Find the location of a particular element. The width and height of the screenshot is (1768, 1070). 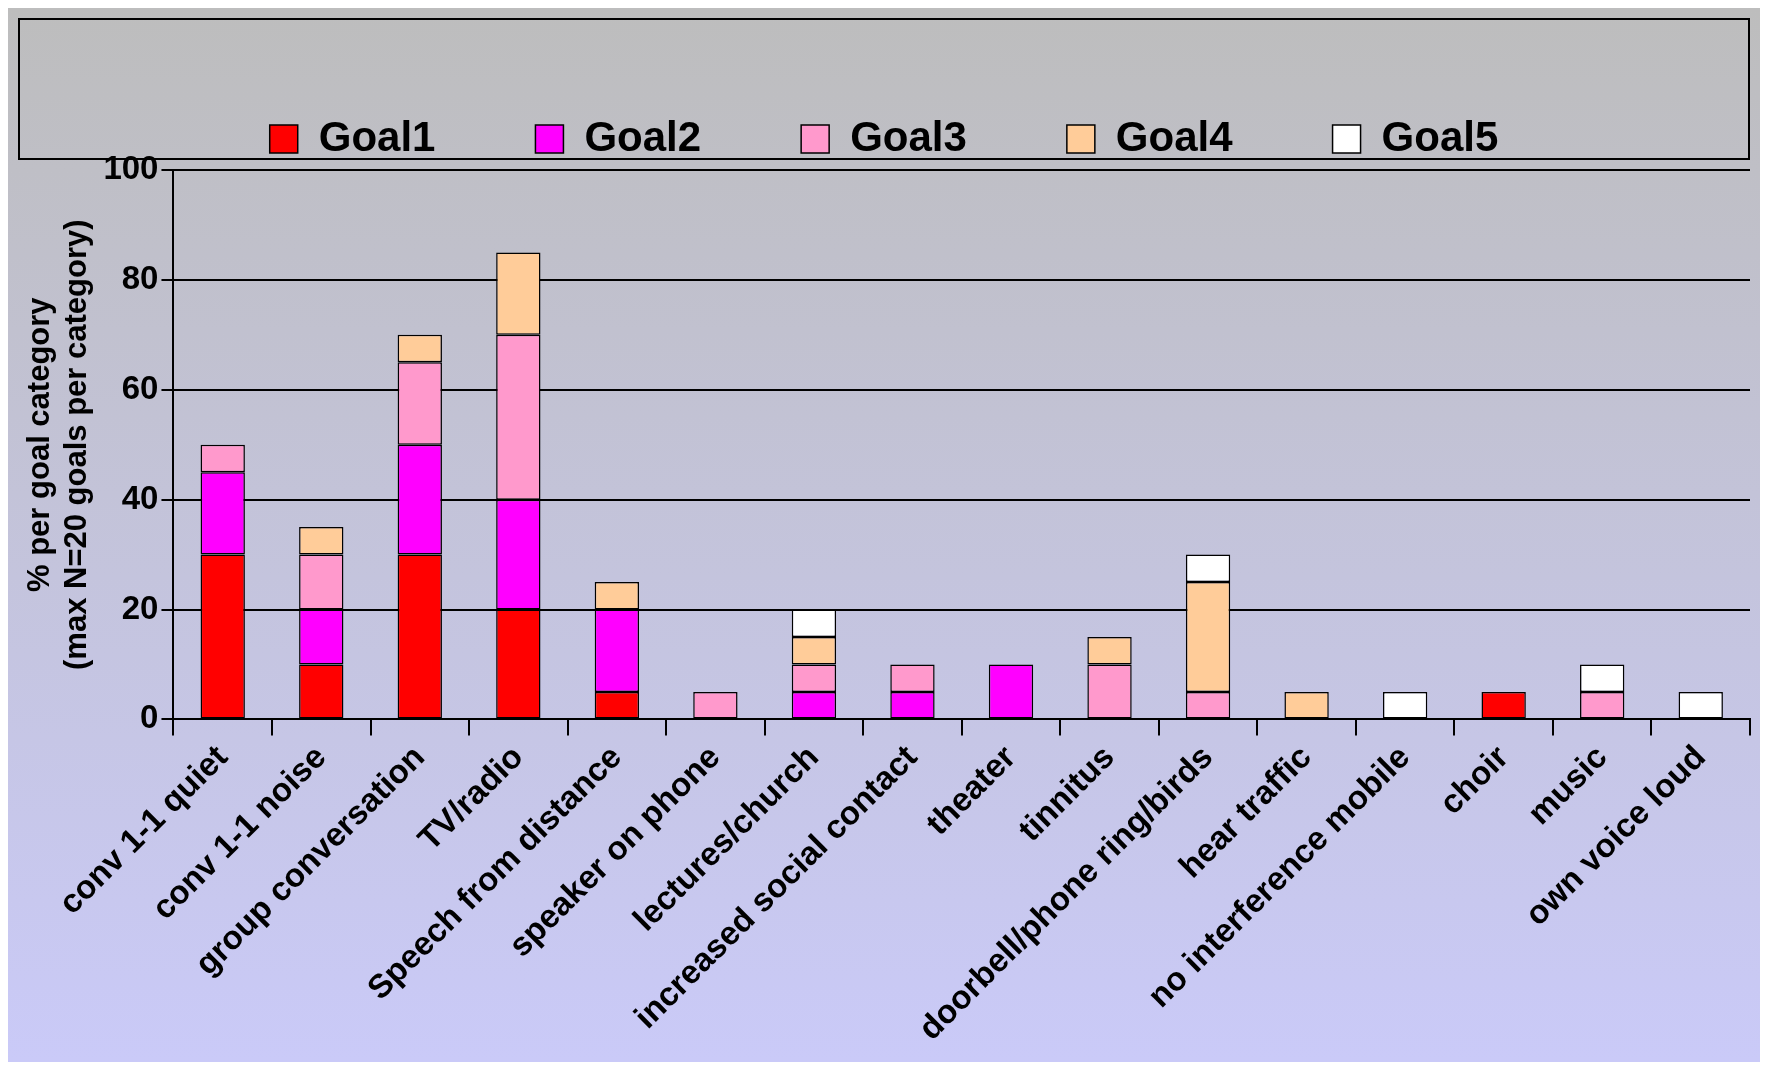

y-tick-label: 80 is located at coordinates (140, 277).